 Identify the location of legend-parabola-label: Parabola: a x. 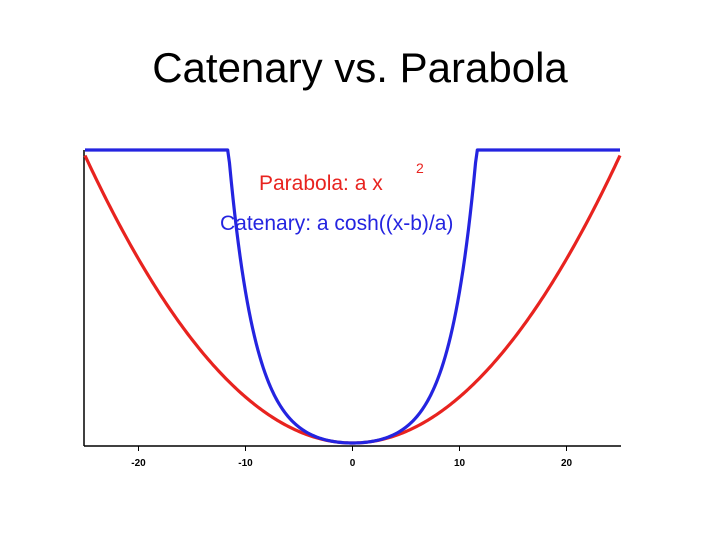
(321, 183).